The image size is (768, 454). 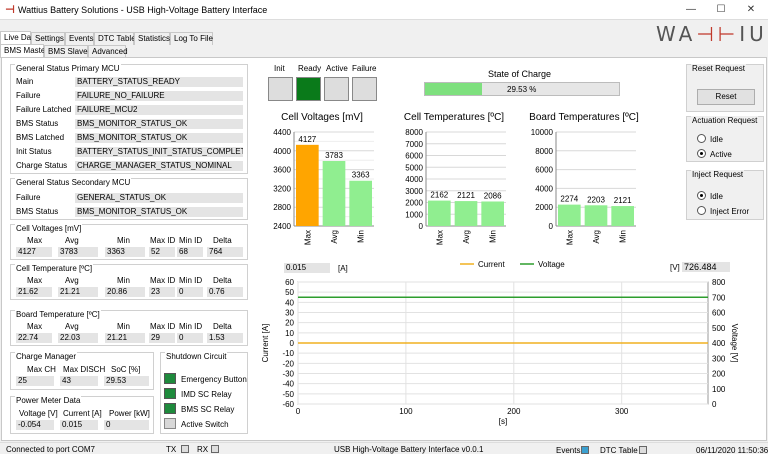 I want to click on y-tick-label: 2800, so click(x=282, y=207).